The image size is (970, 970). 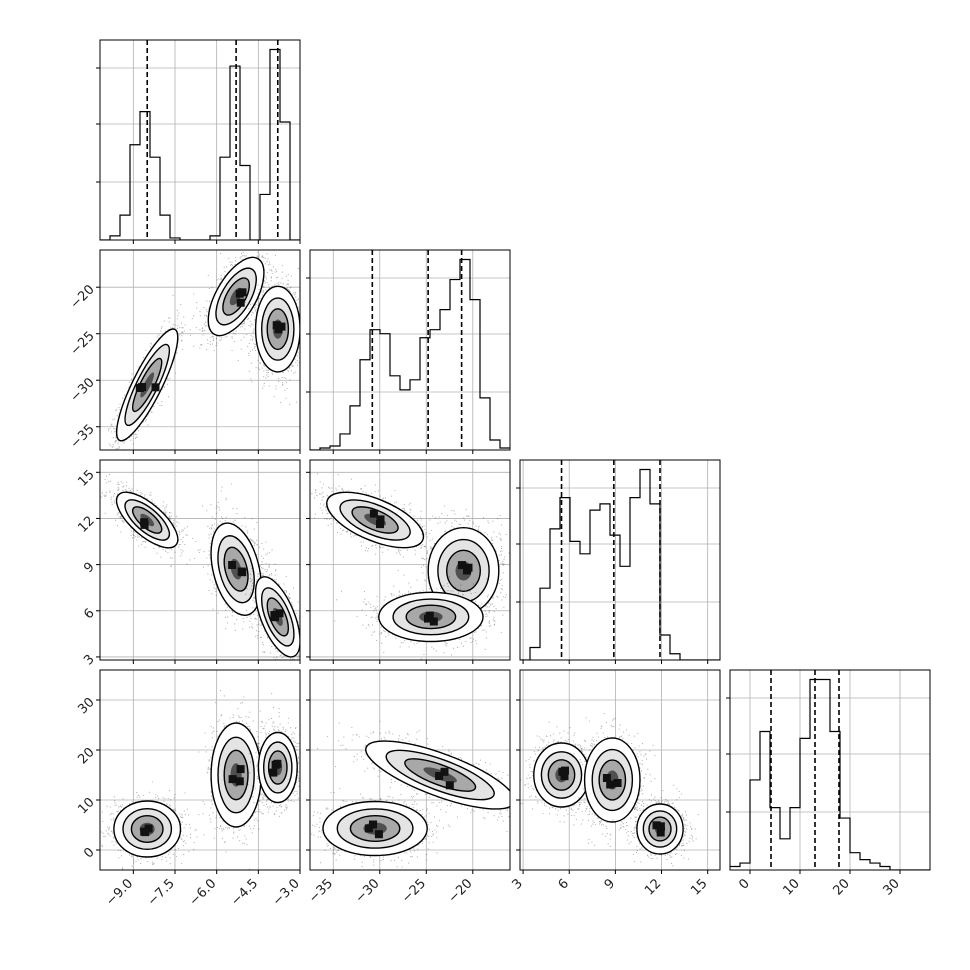 What do you see at coordinates (744, 884) in the screenshot?
I see `x-tick-label-3-0: 0` at bounding box center [744, 884].